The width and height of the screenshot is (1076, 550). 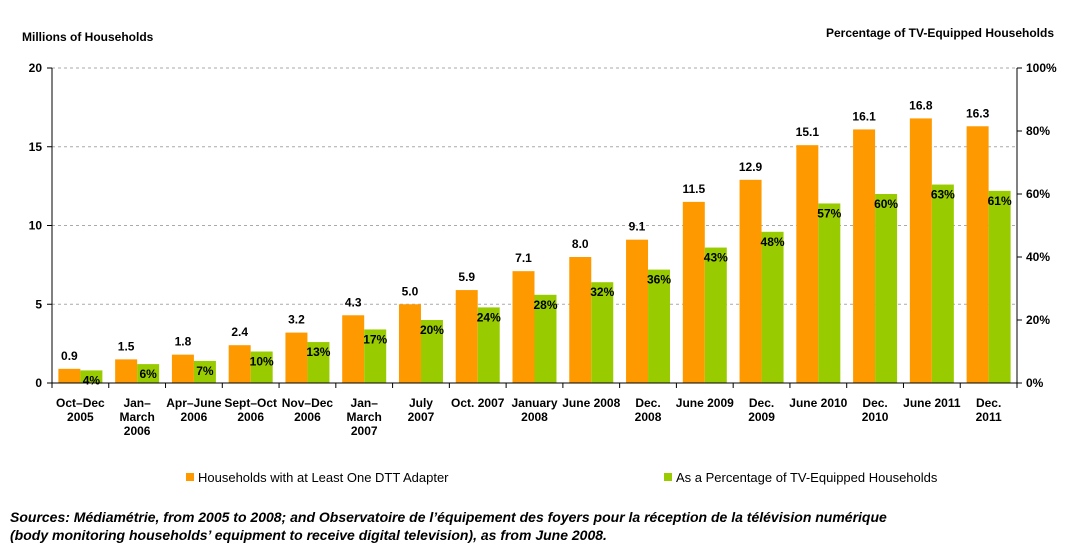 I want to click on data-label-households: 16.1, so click(x=864, y=116).